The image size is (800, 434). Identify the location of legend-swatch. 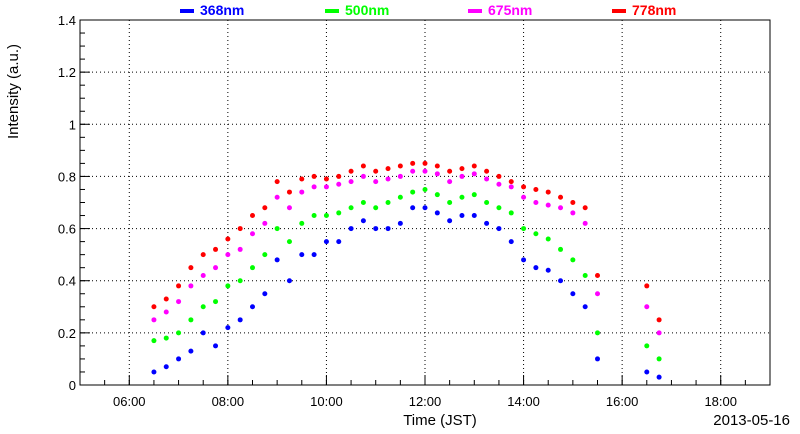
(332, 11).